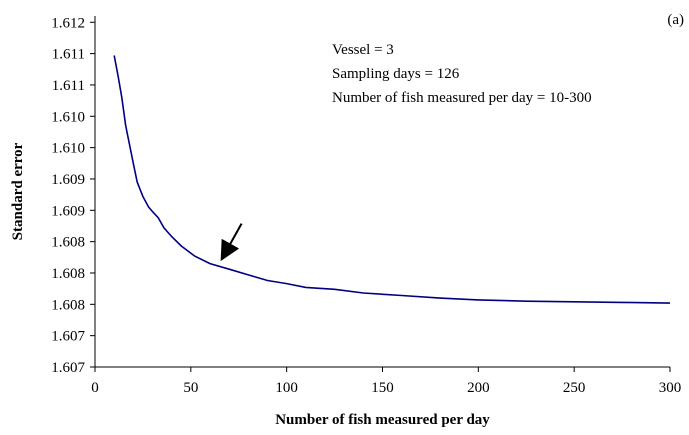 The image size is (689, 435). I want to click on x-axis-title: Number of fish measured per day, so click(382, 420).